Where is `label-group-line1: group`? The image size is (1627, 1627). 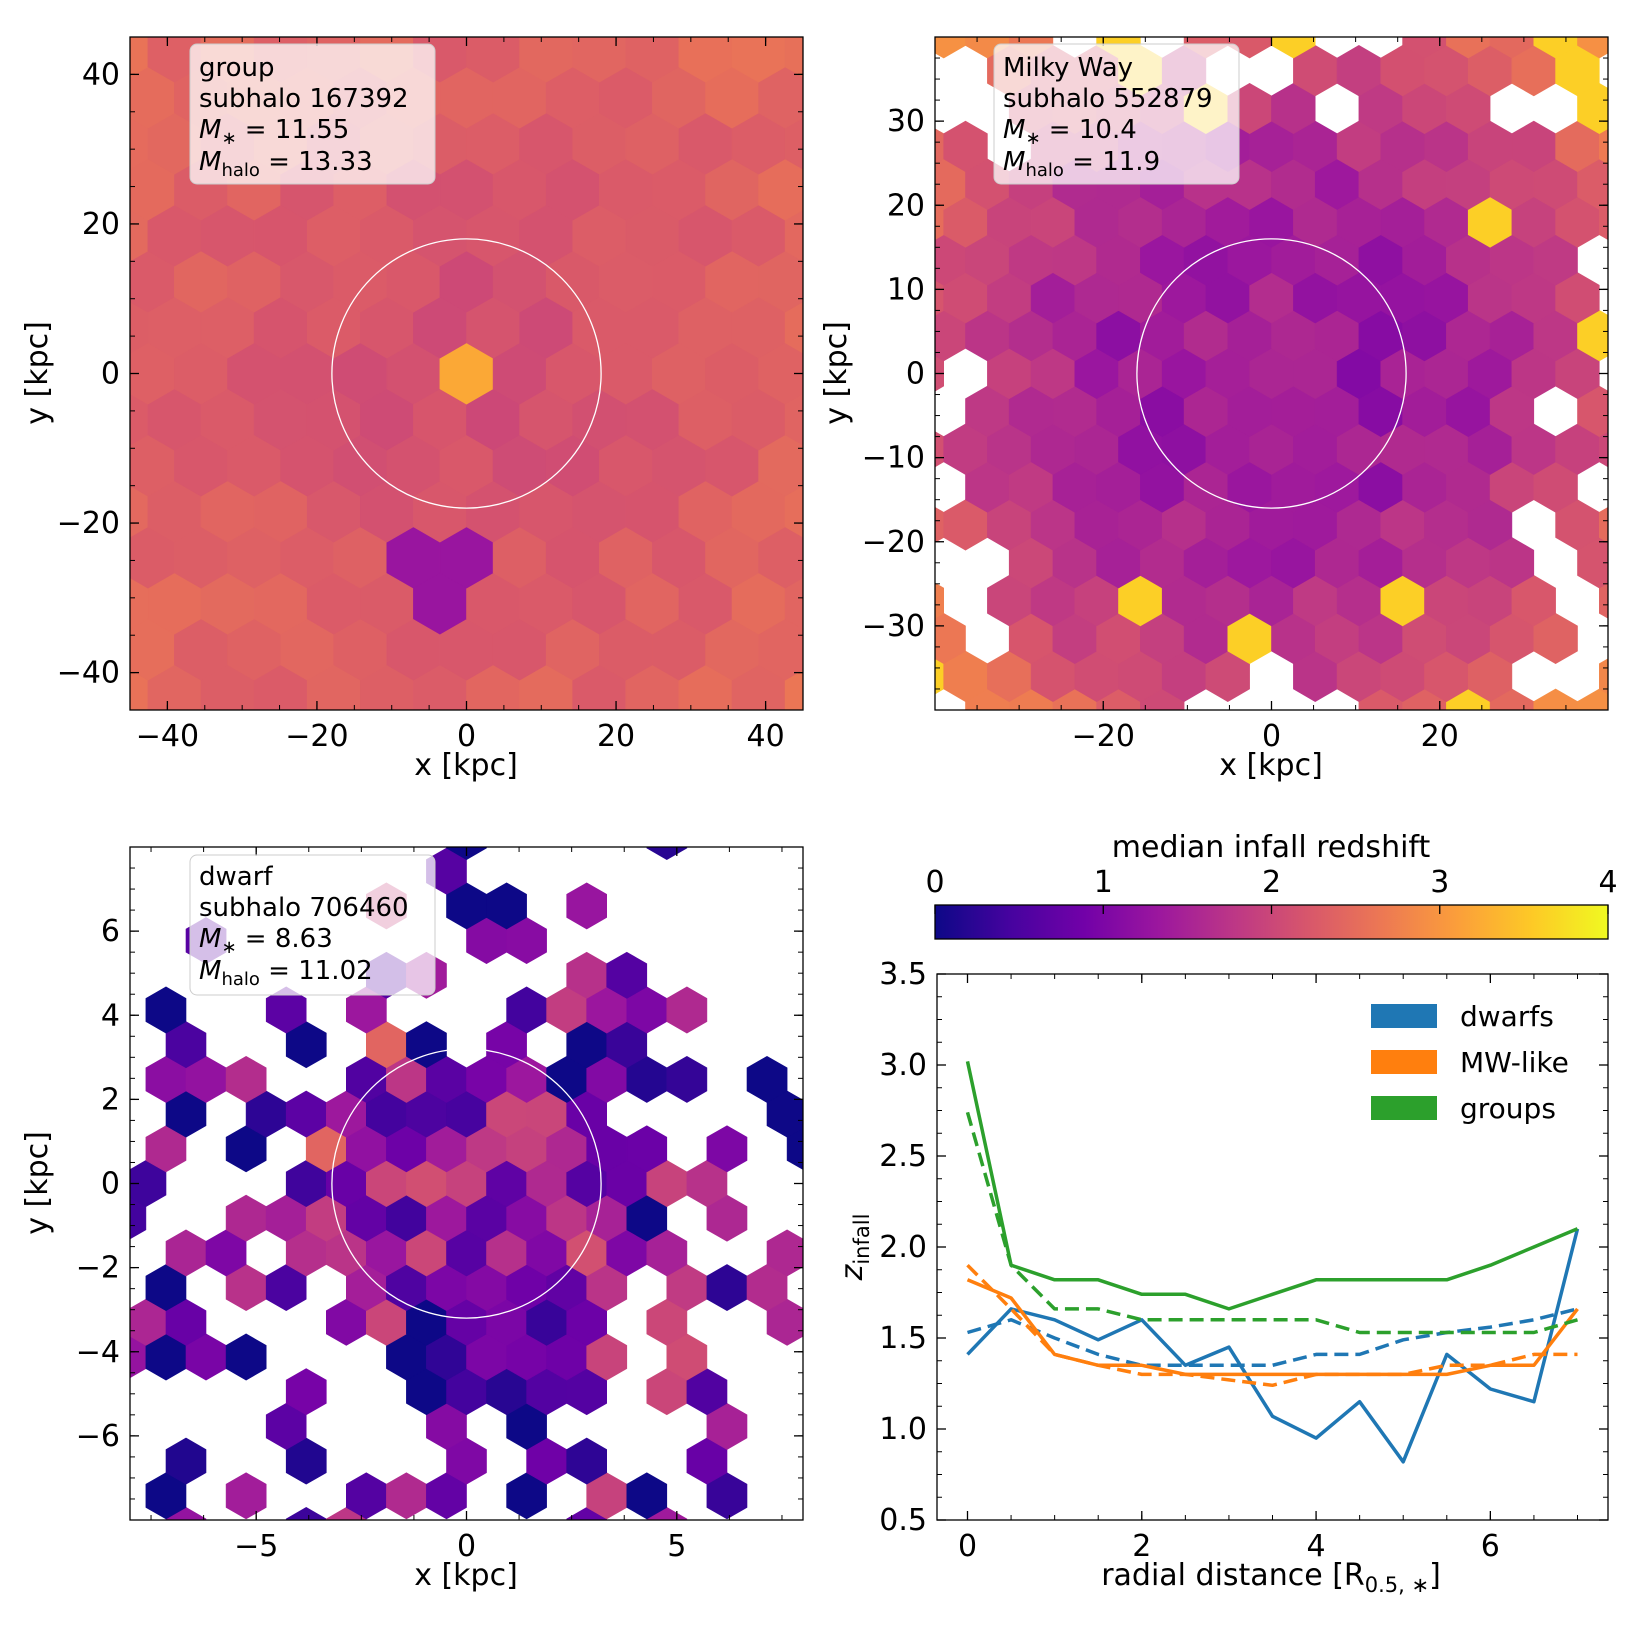 label-group-line1: group is located at coordinates (237, 68).